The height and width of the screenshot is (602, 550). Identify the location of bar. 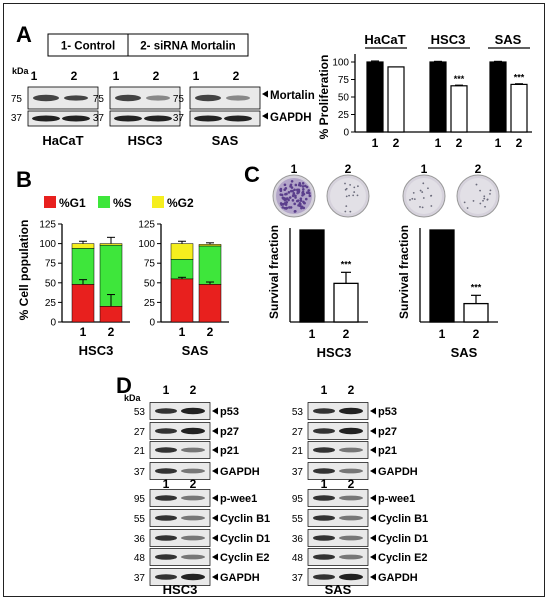
(346, 302).